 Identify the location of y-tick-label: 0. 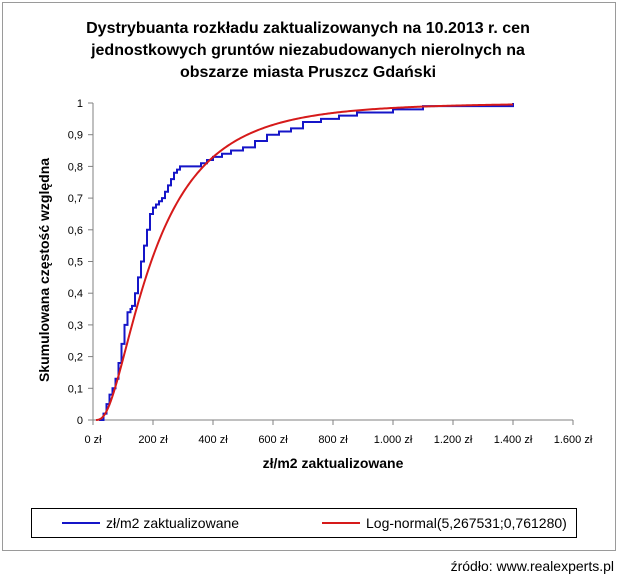
(80, 421).